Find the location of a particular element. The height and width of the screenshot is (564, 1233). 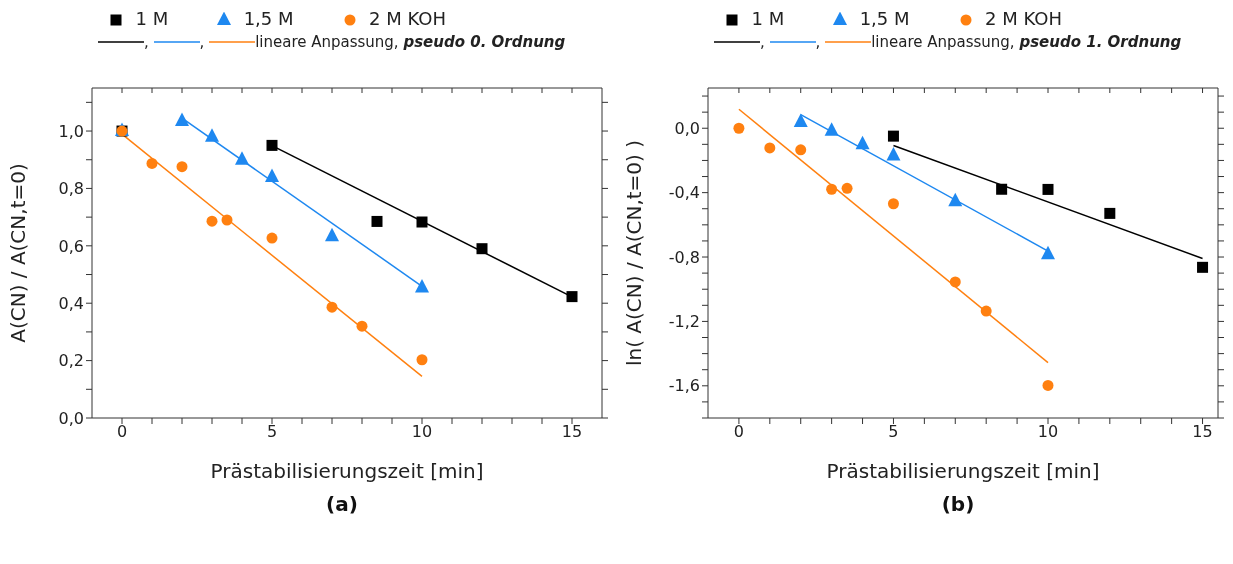

y-tick-label: 0,8 is located at coordinates (71, 189).